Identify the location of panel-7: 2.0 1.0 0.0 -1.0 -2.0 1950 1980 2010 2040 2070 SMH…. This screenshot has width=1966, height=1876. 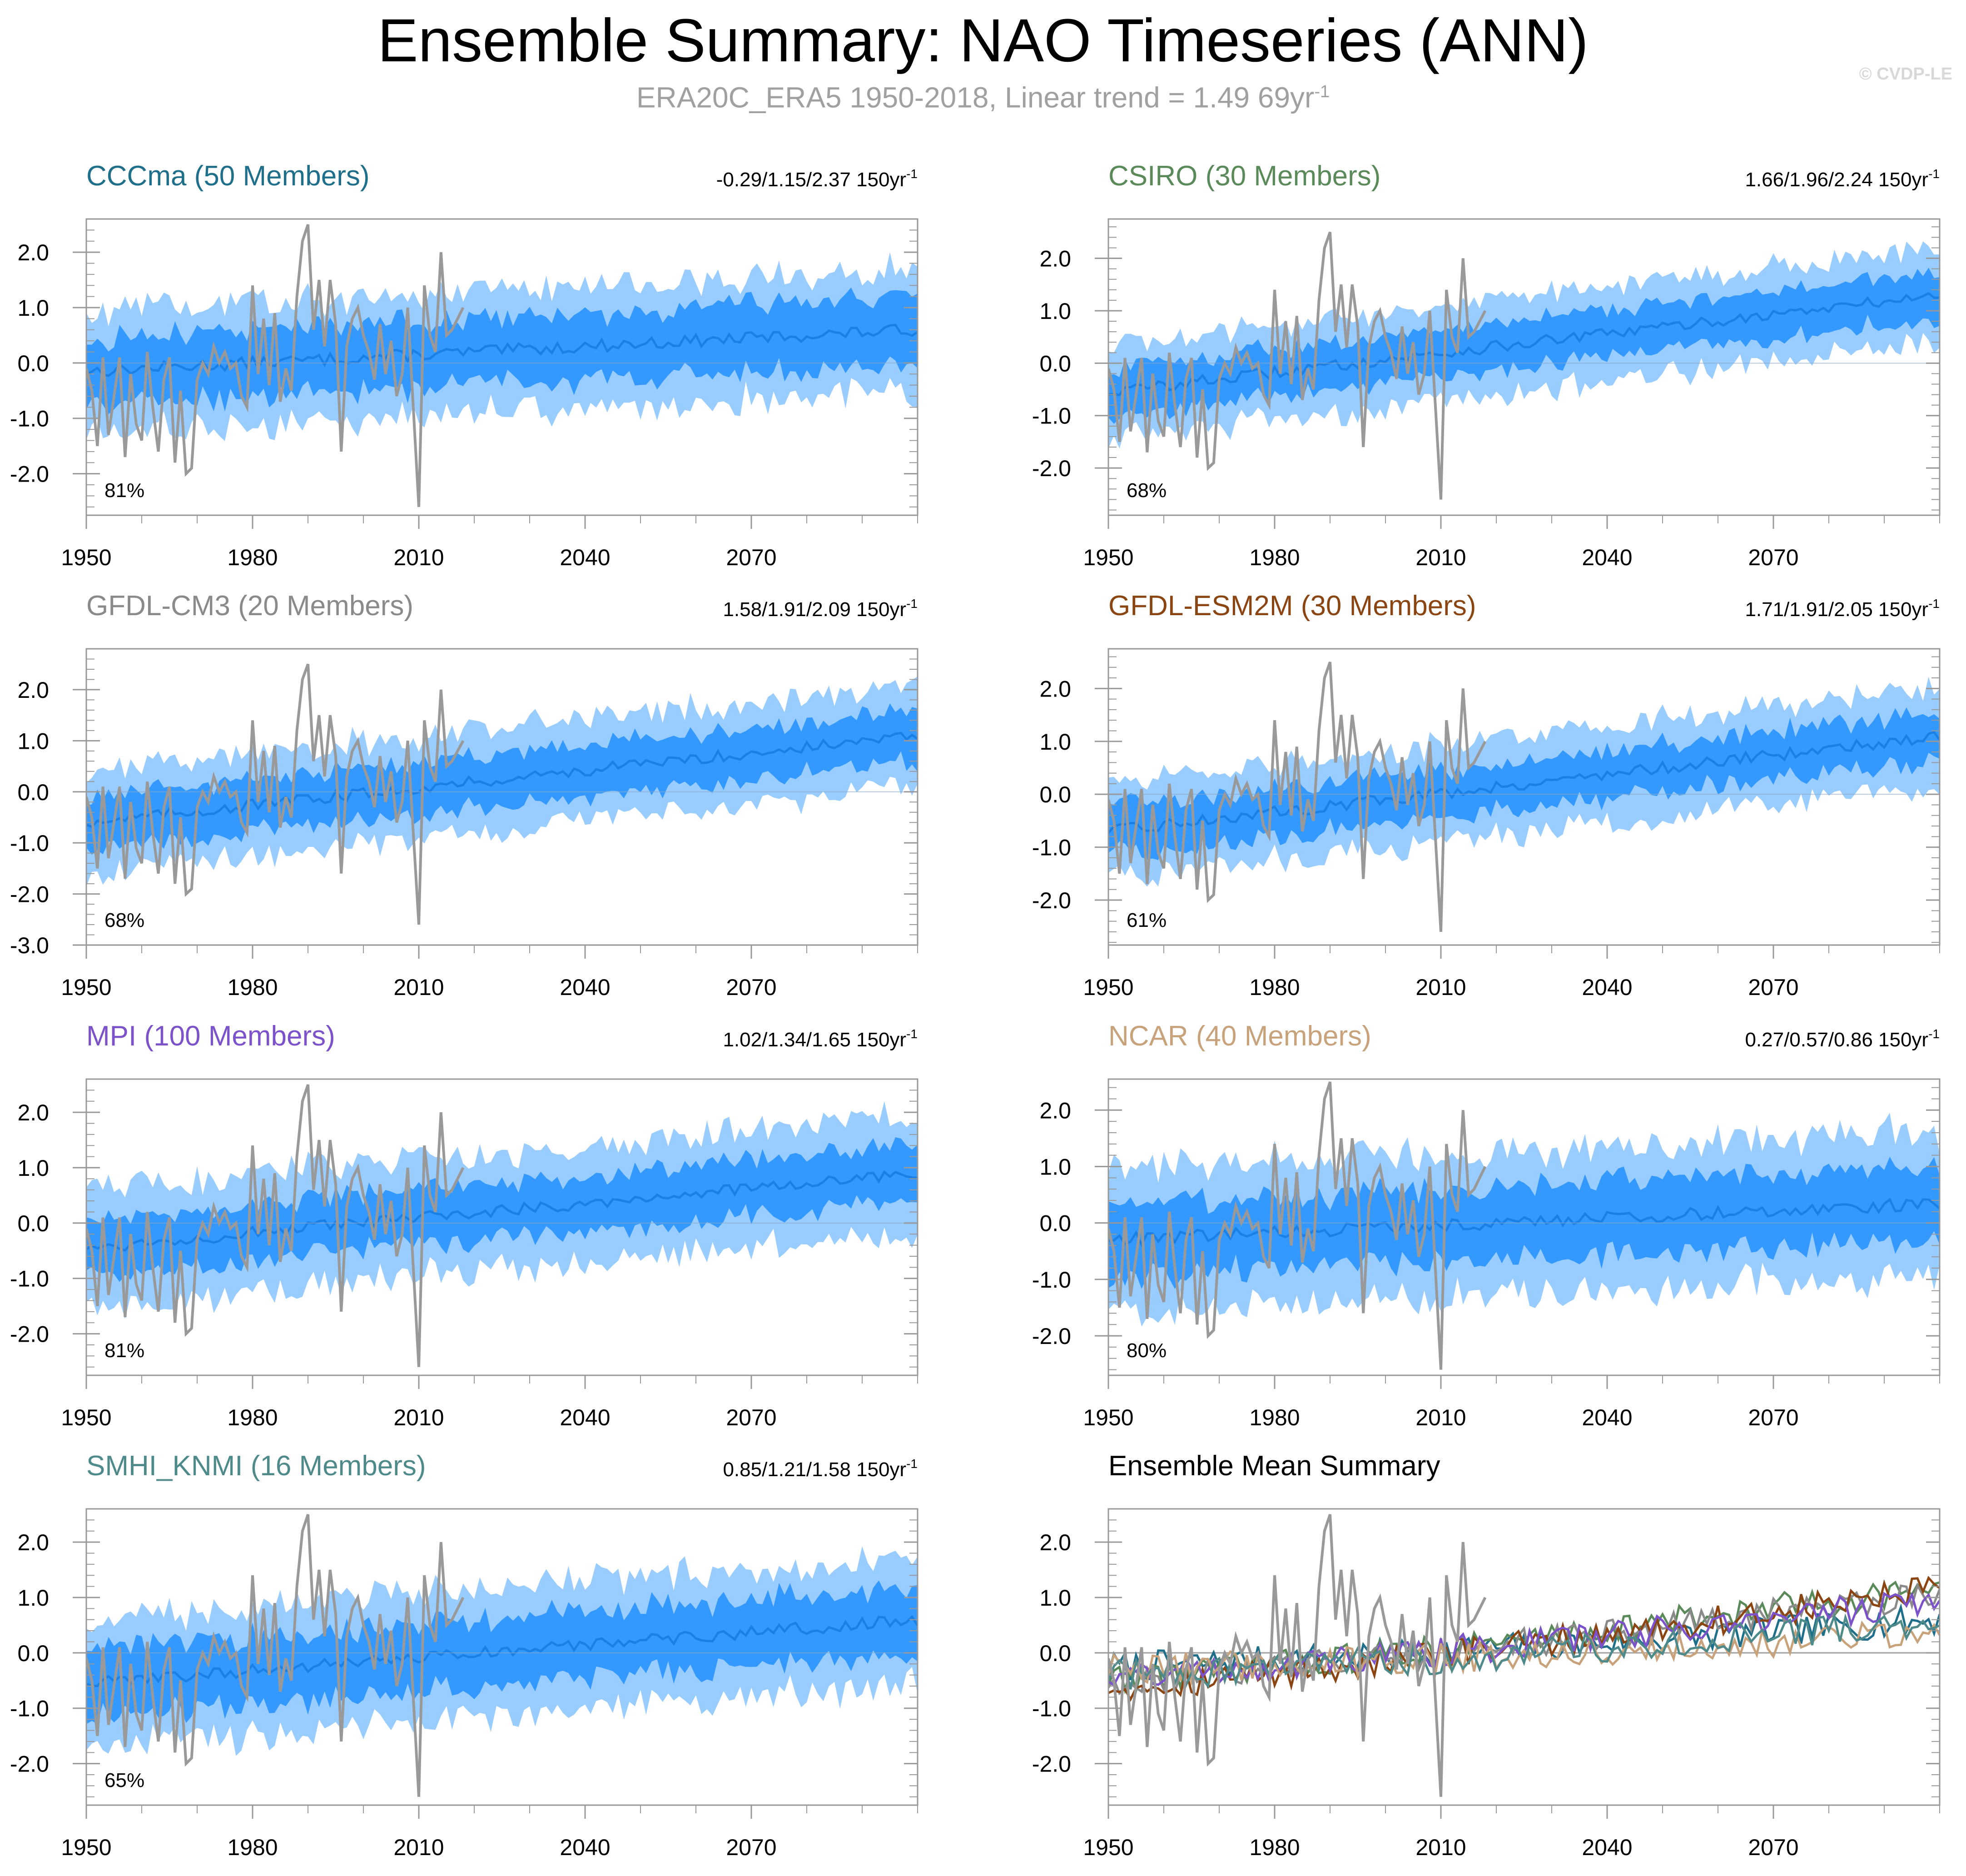
(464, 1655).